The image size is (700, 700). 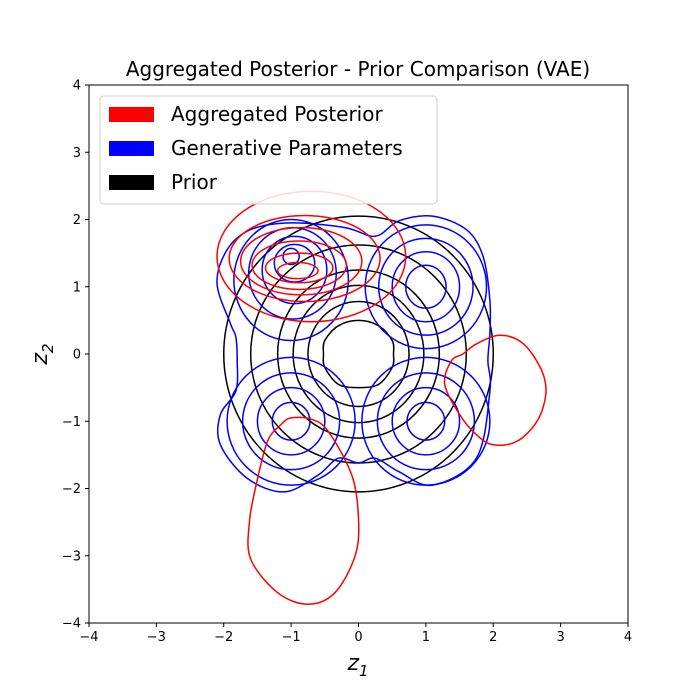 What do you see at coordinates (71, 624) in the screenshot?
I see `y-tick-label: −4` at bounding box center [71, 624].